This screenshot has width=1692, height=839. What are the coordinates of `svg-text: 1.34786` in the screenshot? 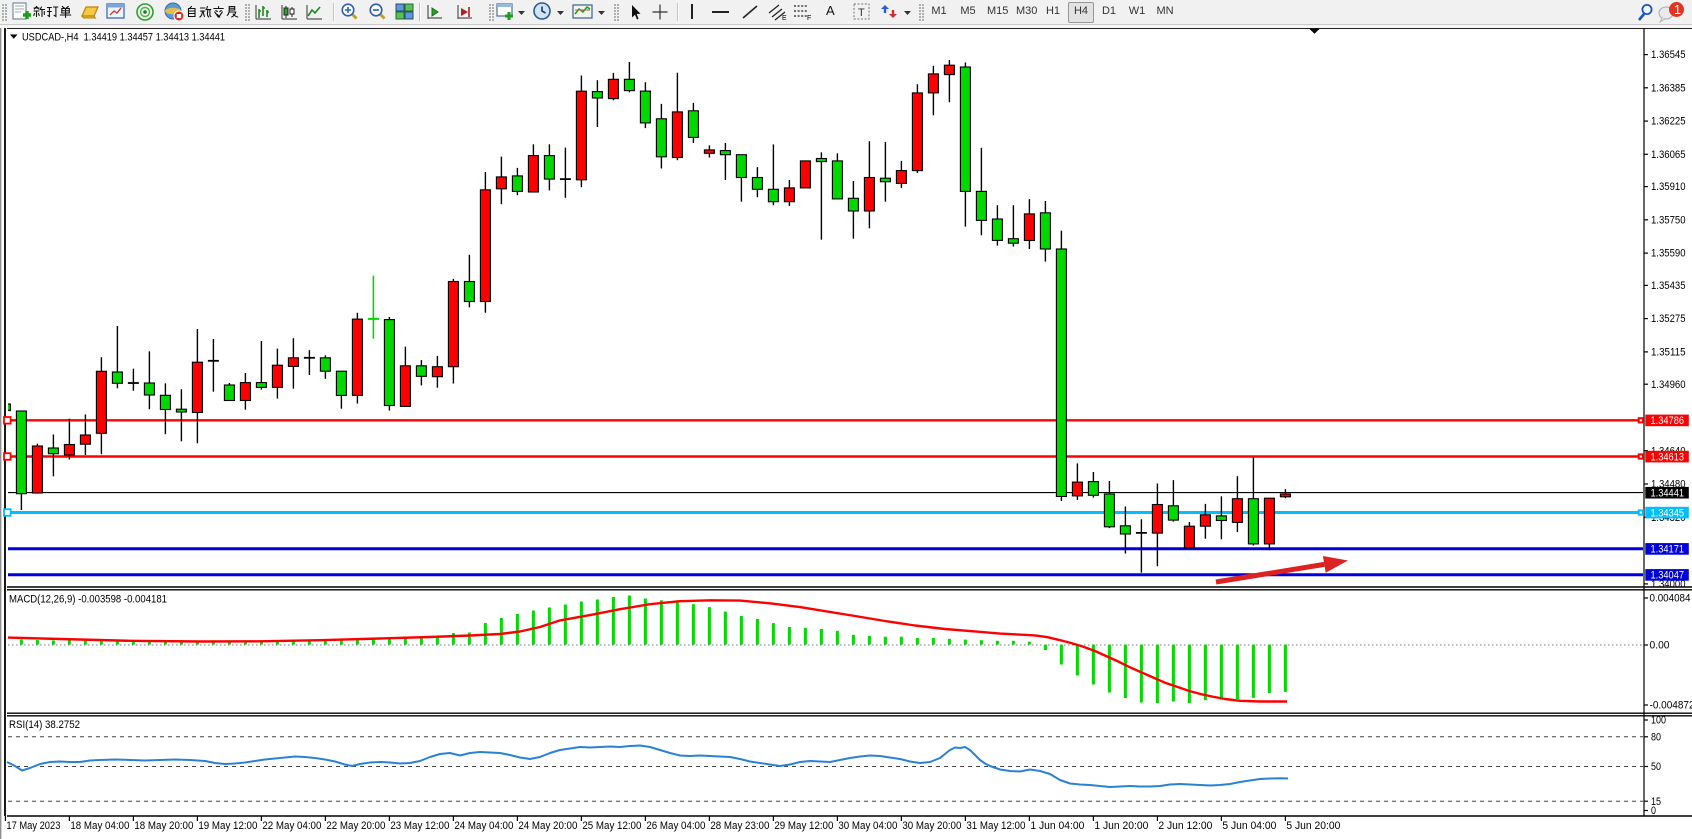 It's located at (1668, 421).